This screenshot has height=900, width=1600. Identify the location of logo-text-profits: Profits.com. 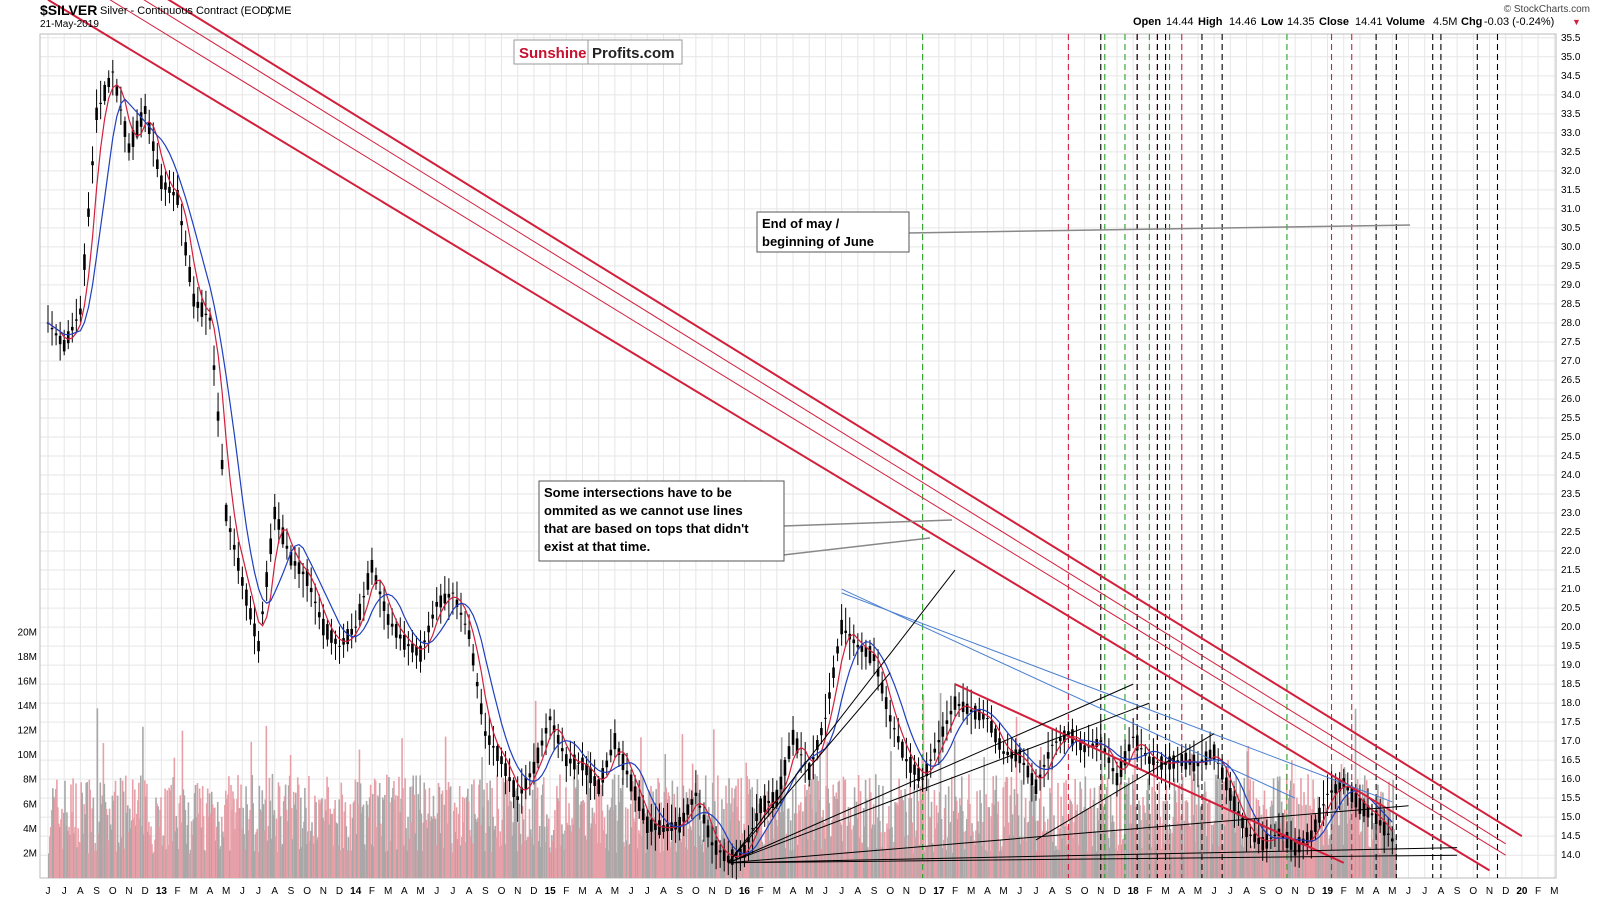
(633, 53).